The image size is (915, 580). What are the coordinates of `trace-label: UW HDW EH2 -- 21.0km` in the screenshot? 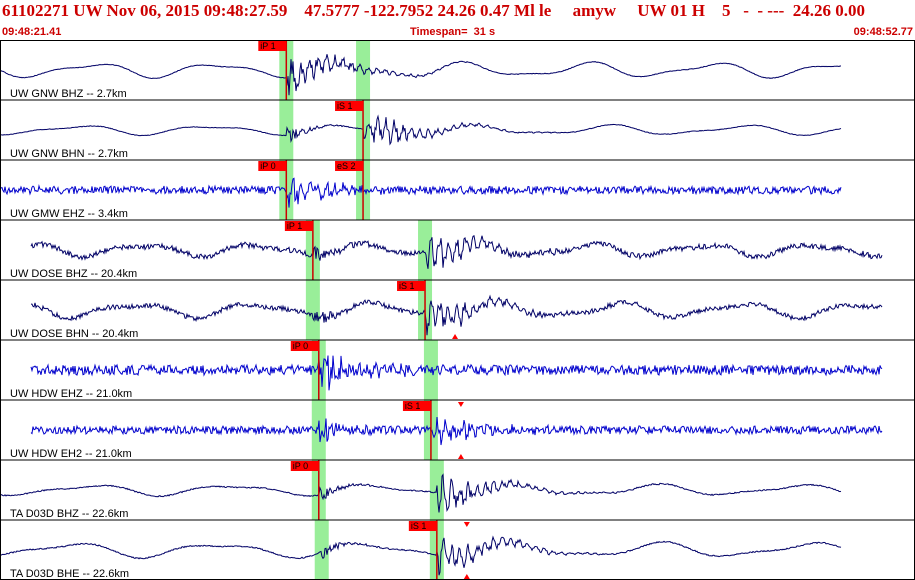 It's located at (71, 454).